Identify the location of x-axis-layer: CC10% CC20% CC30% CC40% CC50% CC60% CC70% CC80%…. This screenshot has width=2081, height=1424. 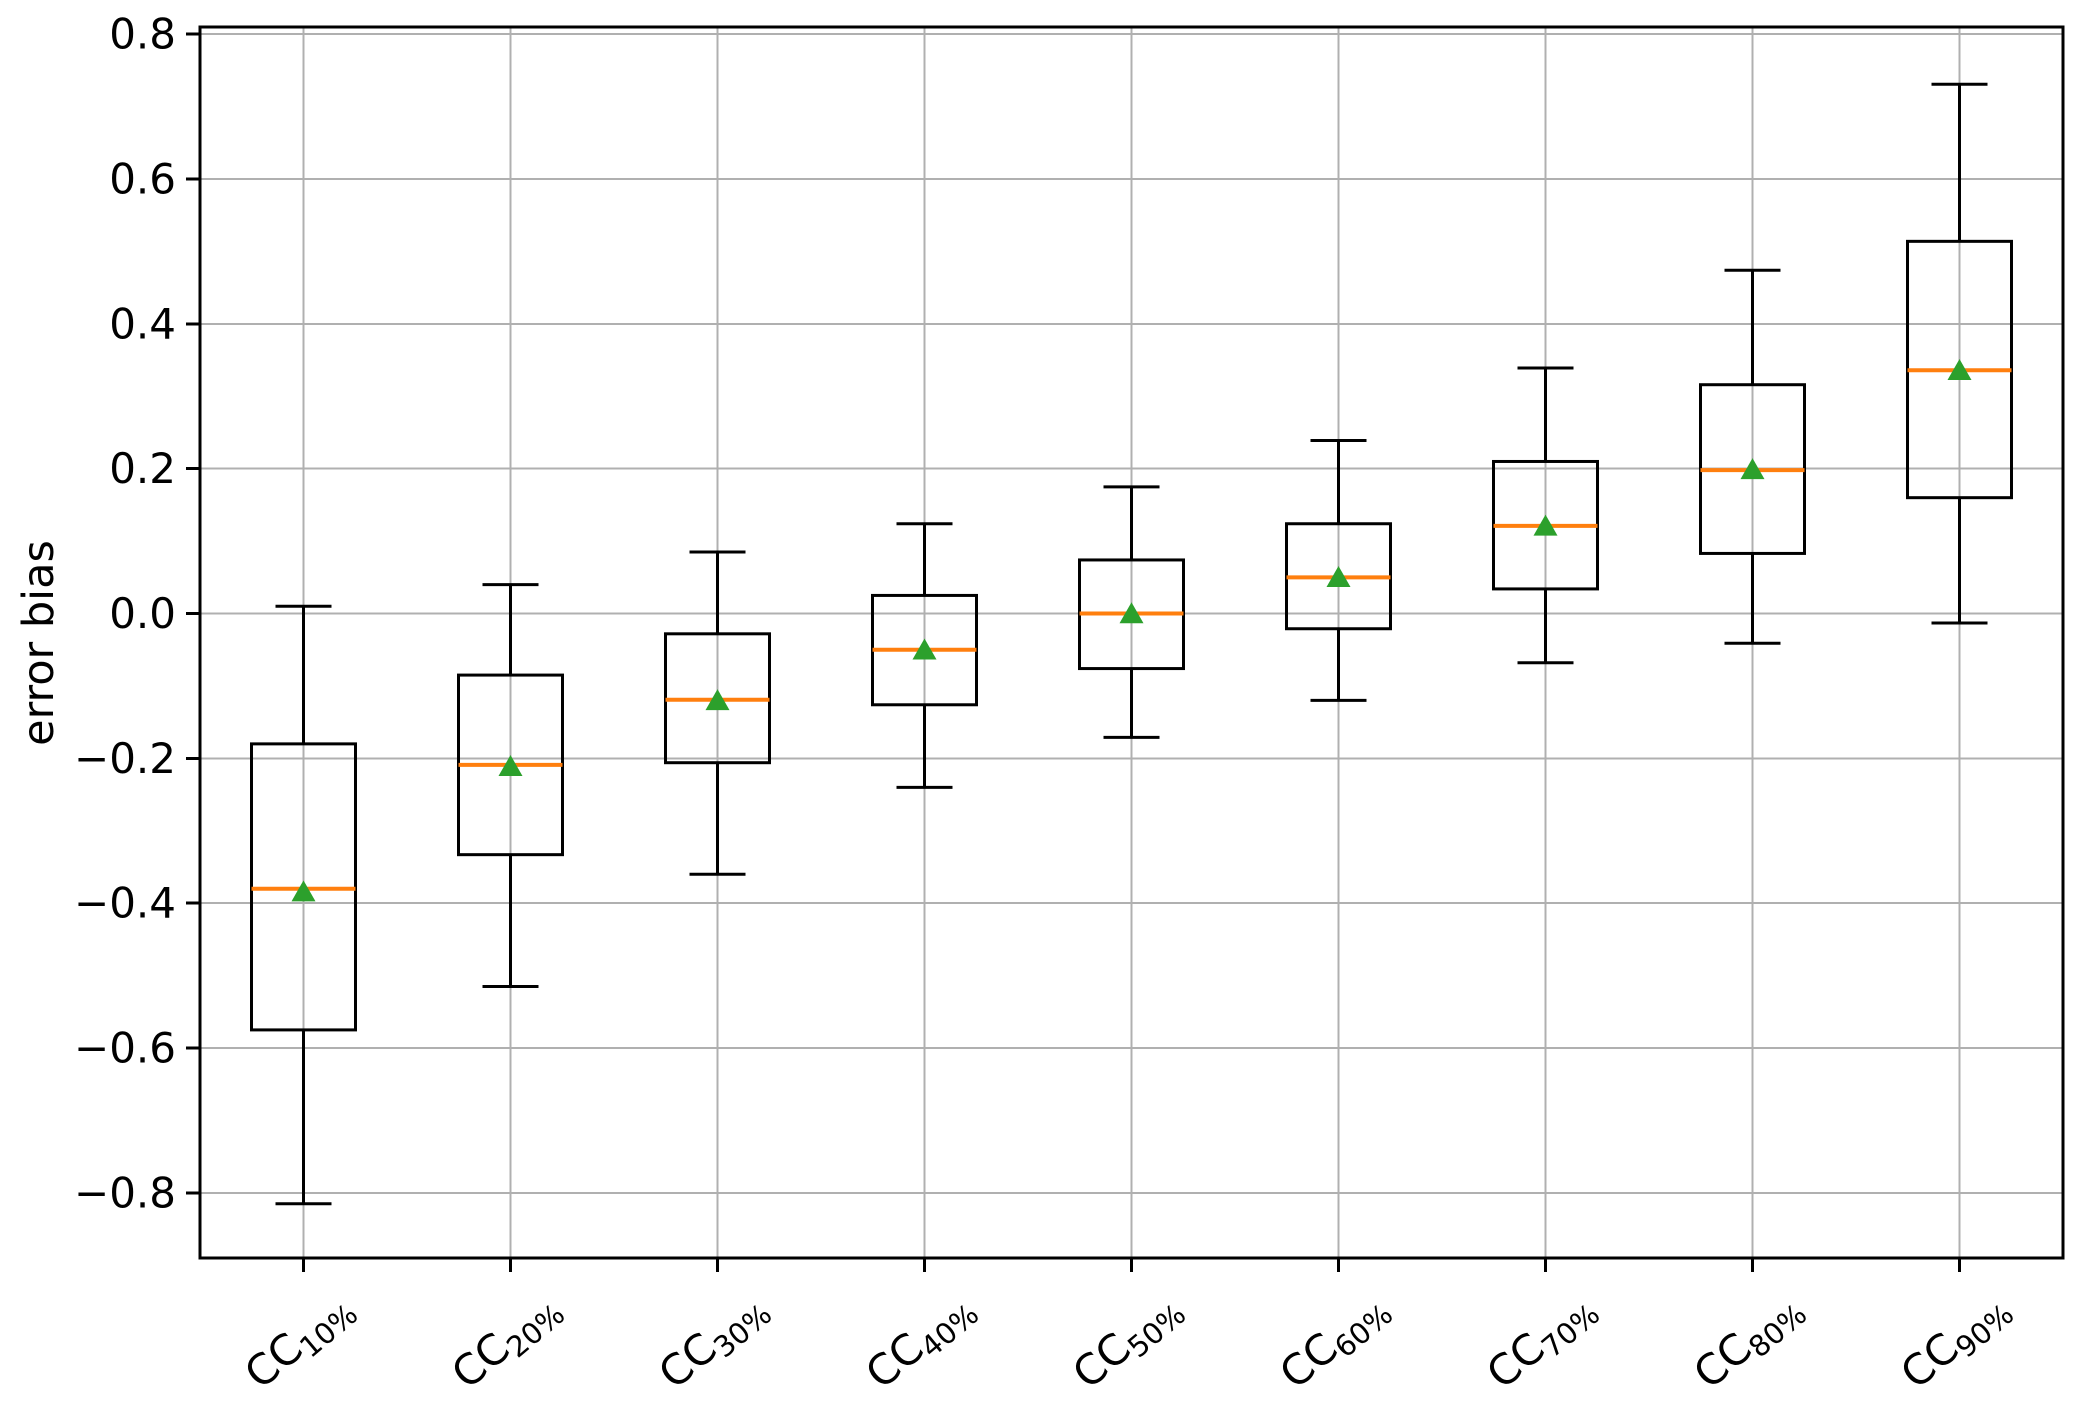
(1127, 1330).